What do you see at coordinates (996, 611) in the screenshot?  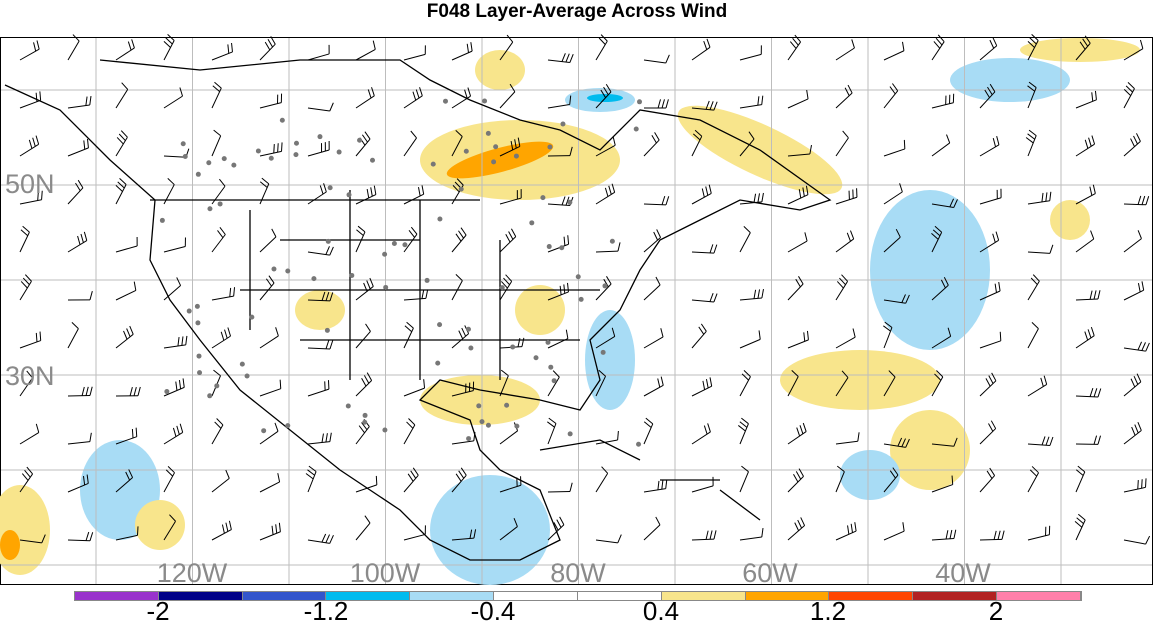 I see `colorbar-label: 2` at bounding box center [996, 611].